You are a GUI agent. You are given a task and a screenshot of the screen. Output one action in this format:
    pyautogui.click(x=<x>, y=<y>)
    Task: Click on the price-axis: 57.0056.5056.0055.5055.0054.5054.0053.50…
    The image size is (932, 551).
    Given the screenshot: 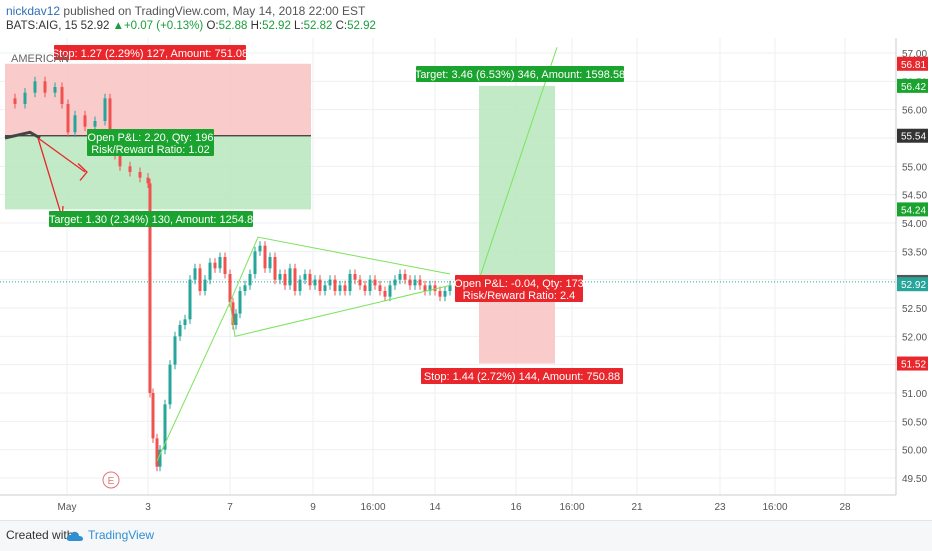 What is the action you would take?
    pyautogui.click(x=912, y=267)
    